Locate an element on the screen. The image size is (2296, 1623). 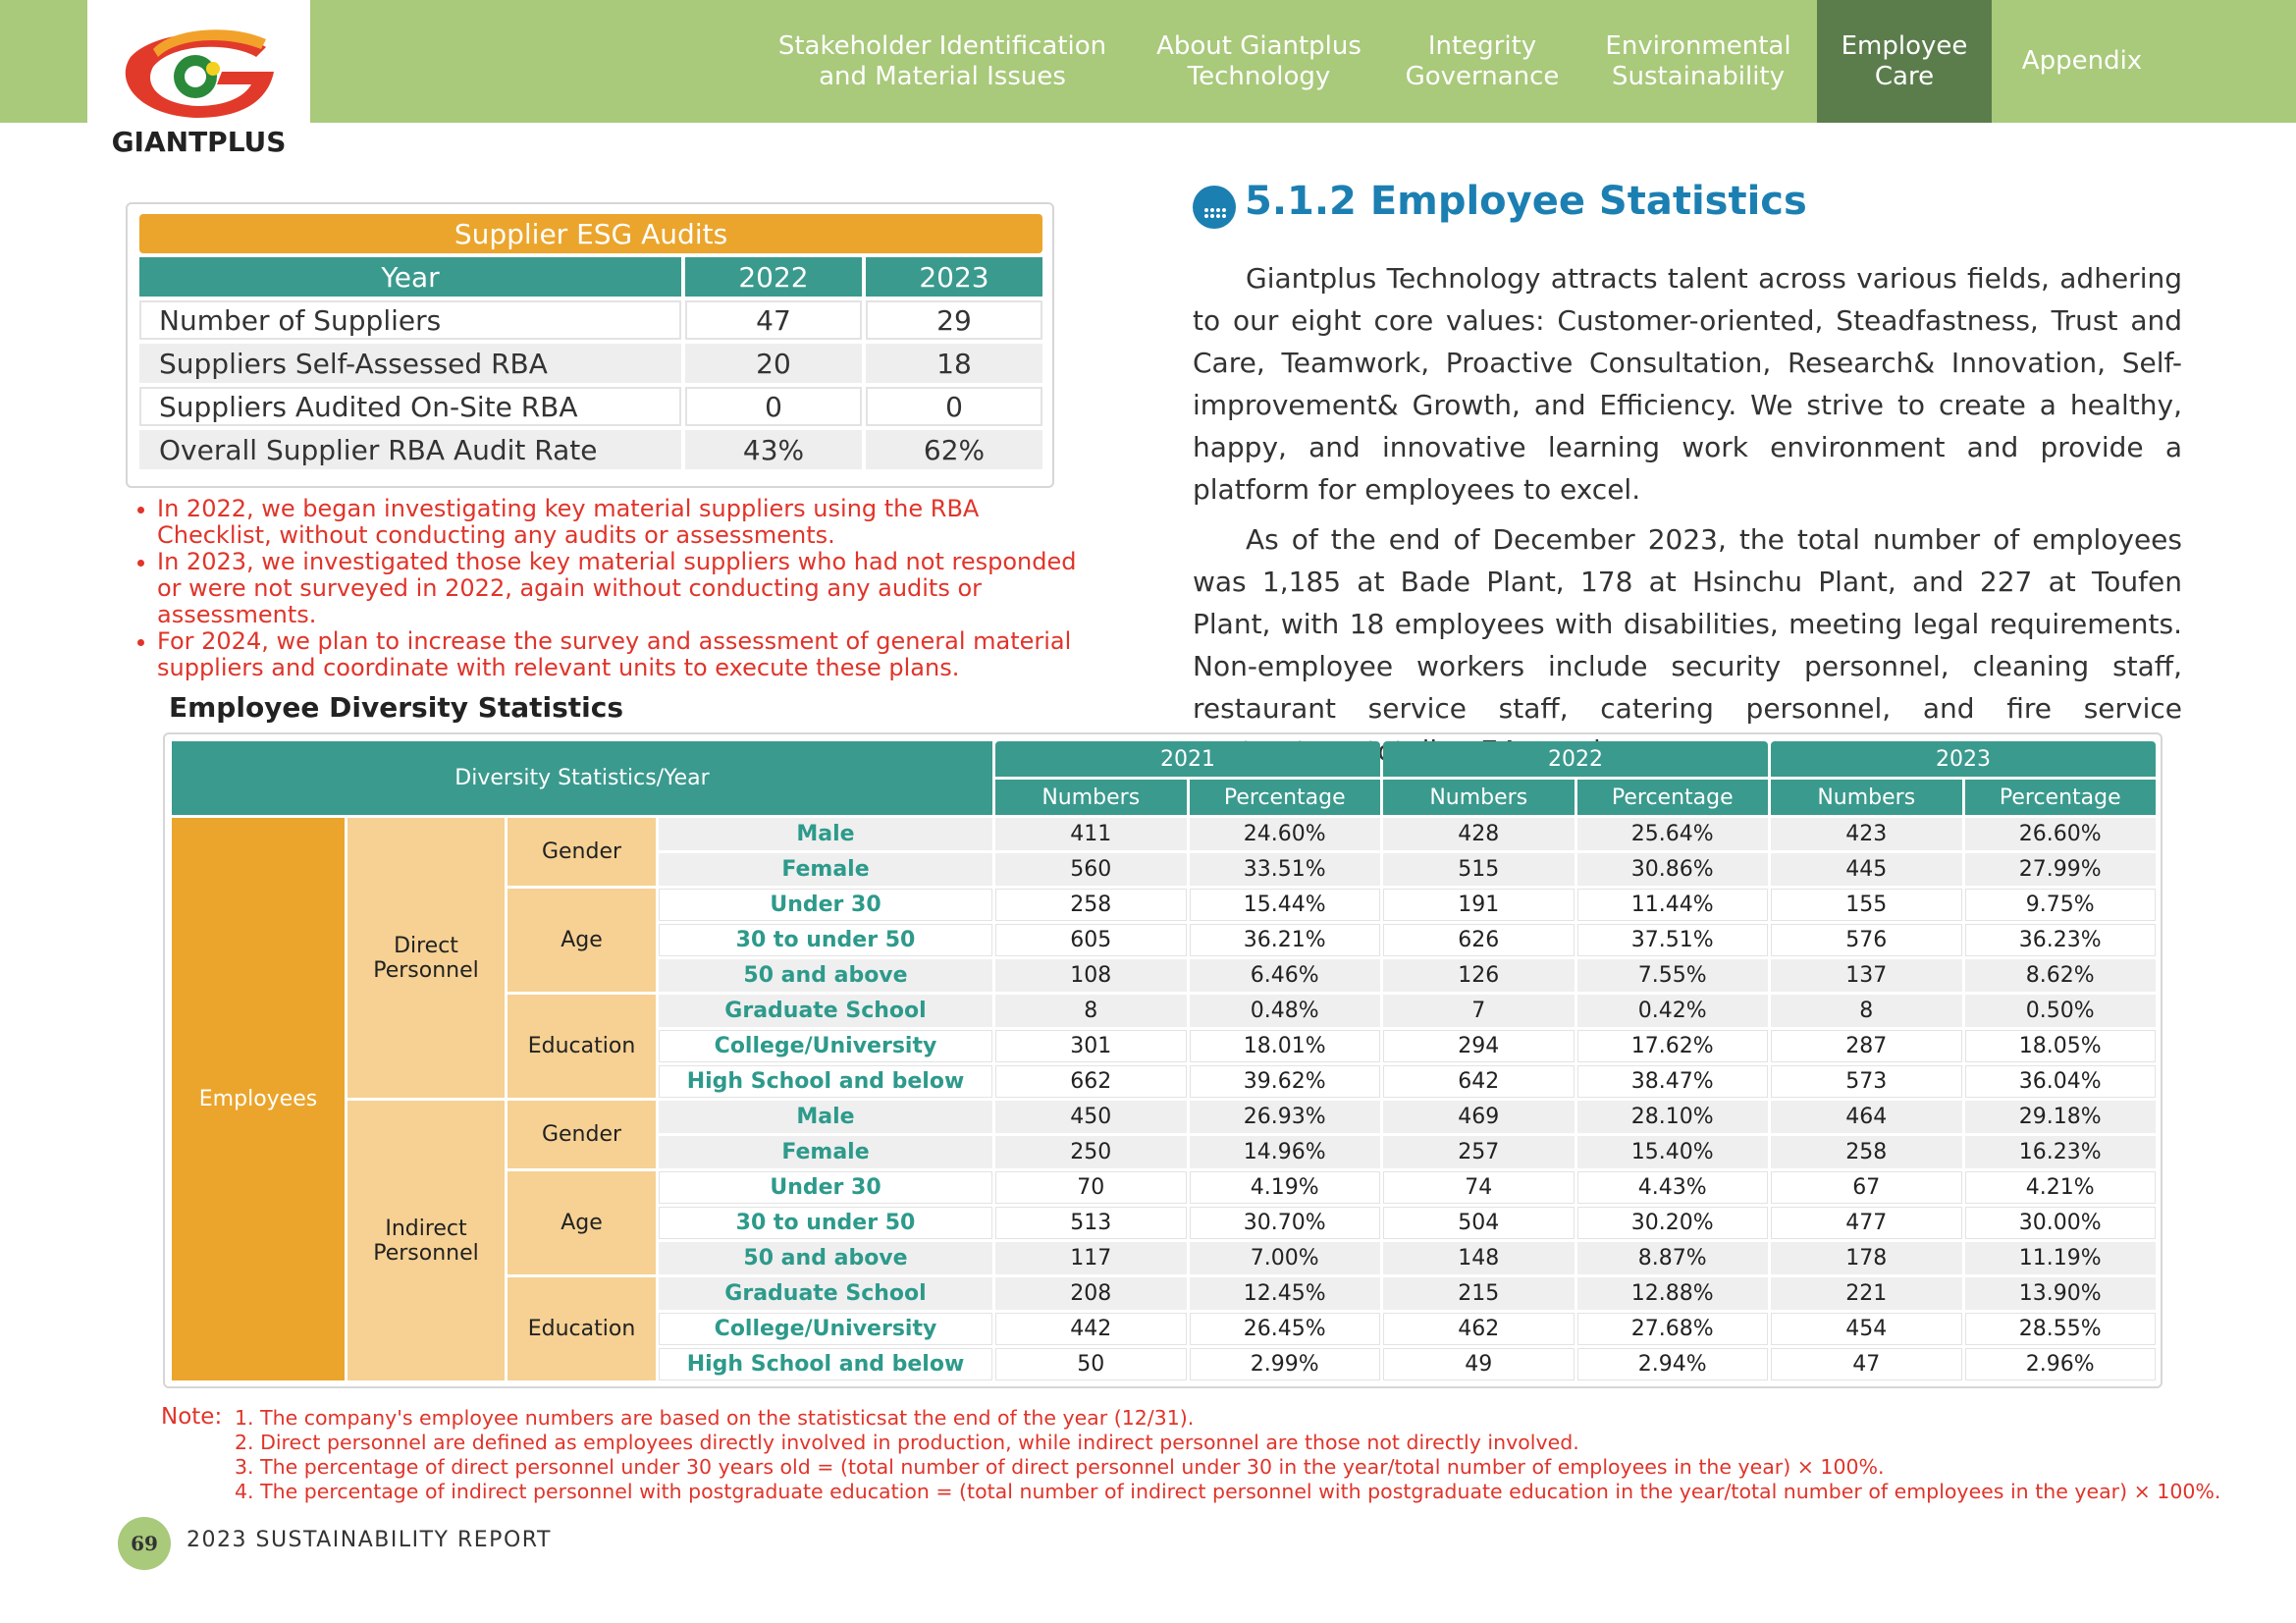
year-row: Diversity Statistics/Year 2021 2022 2023 is located at coordinates (1164, 778).